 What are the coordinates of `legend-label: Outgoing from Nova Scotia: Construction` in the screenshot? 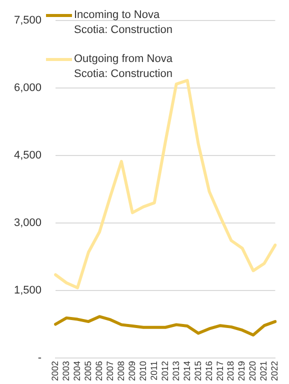 It's located at (124, 67).